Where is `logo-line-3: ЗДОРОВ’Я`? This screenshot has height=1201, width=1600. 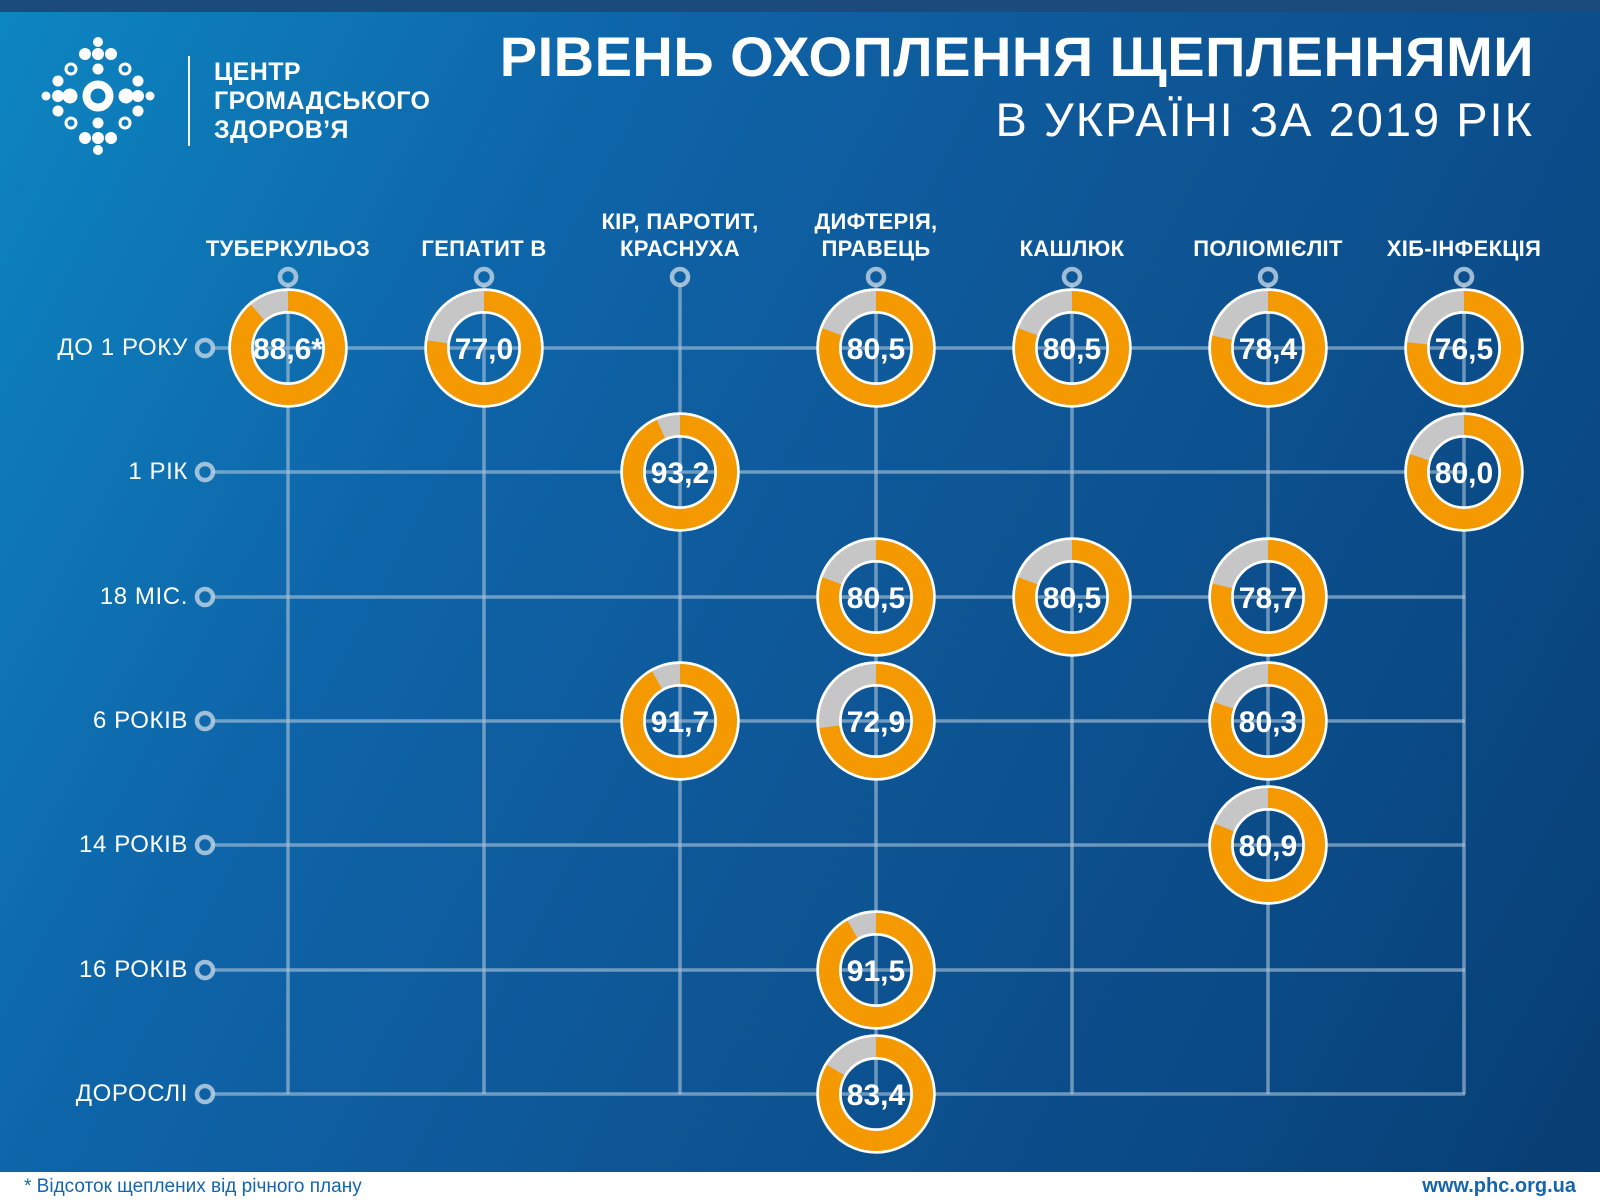 logo-line-3: ЗДОРОВ’Я is located at coordinates (281, 130).